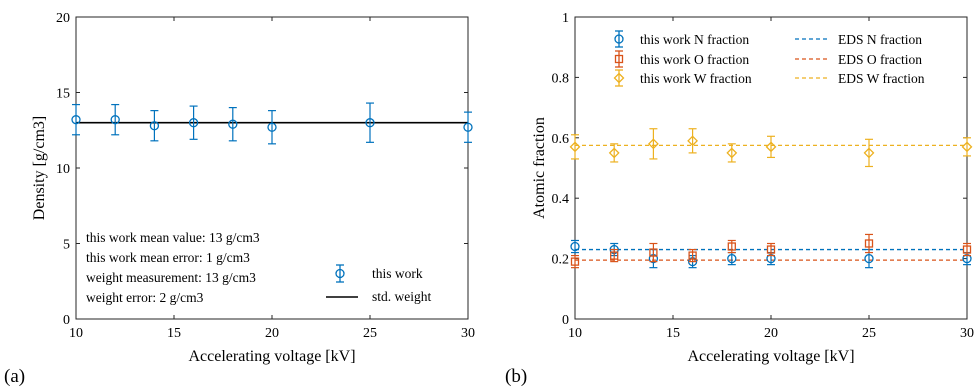 Image resolution: width=977 pixels, height=387 pixels. What do you see at coordinates (66, 320) in the screenshot?
I see `panel-a-y-tick-label: 0` at bounding box center [66, 320].